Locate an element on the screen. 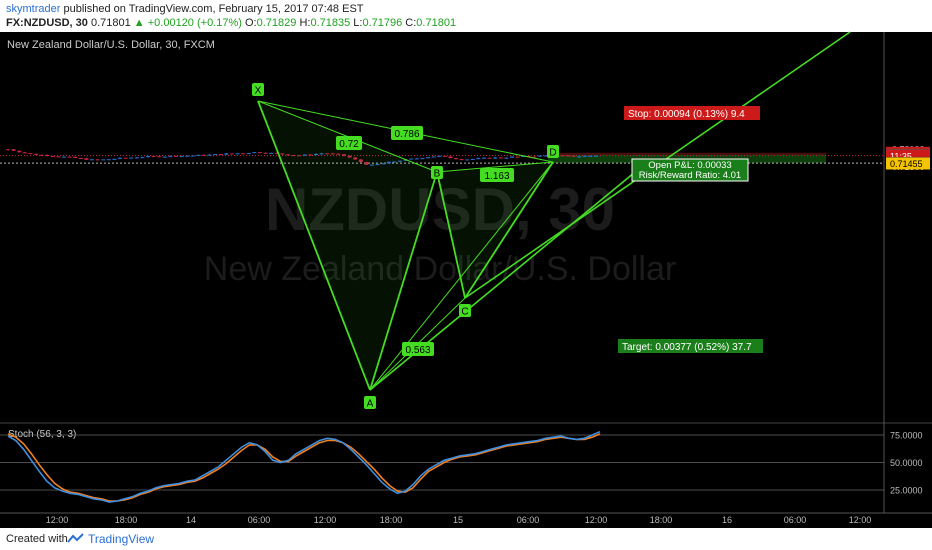  ratio-label: 0.563 is located at coordinates (417, 350).